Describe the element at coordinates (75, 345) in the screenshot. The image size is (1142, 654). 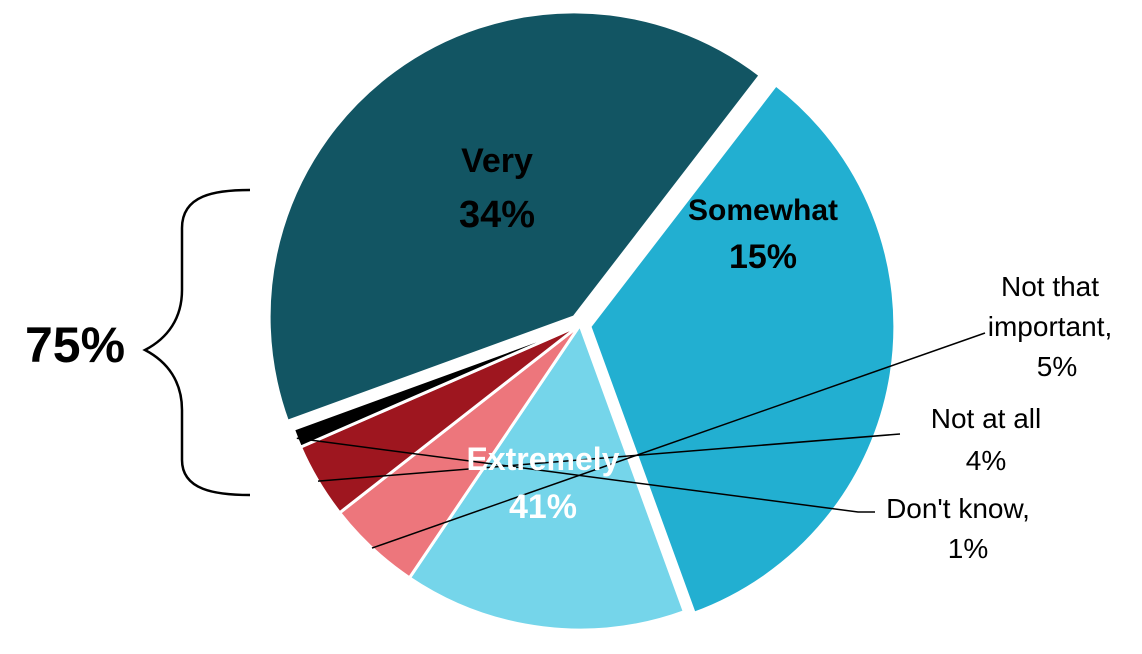
I see `annotation-total: 75%` at that location.